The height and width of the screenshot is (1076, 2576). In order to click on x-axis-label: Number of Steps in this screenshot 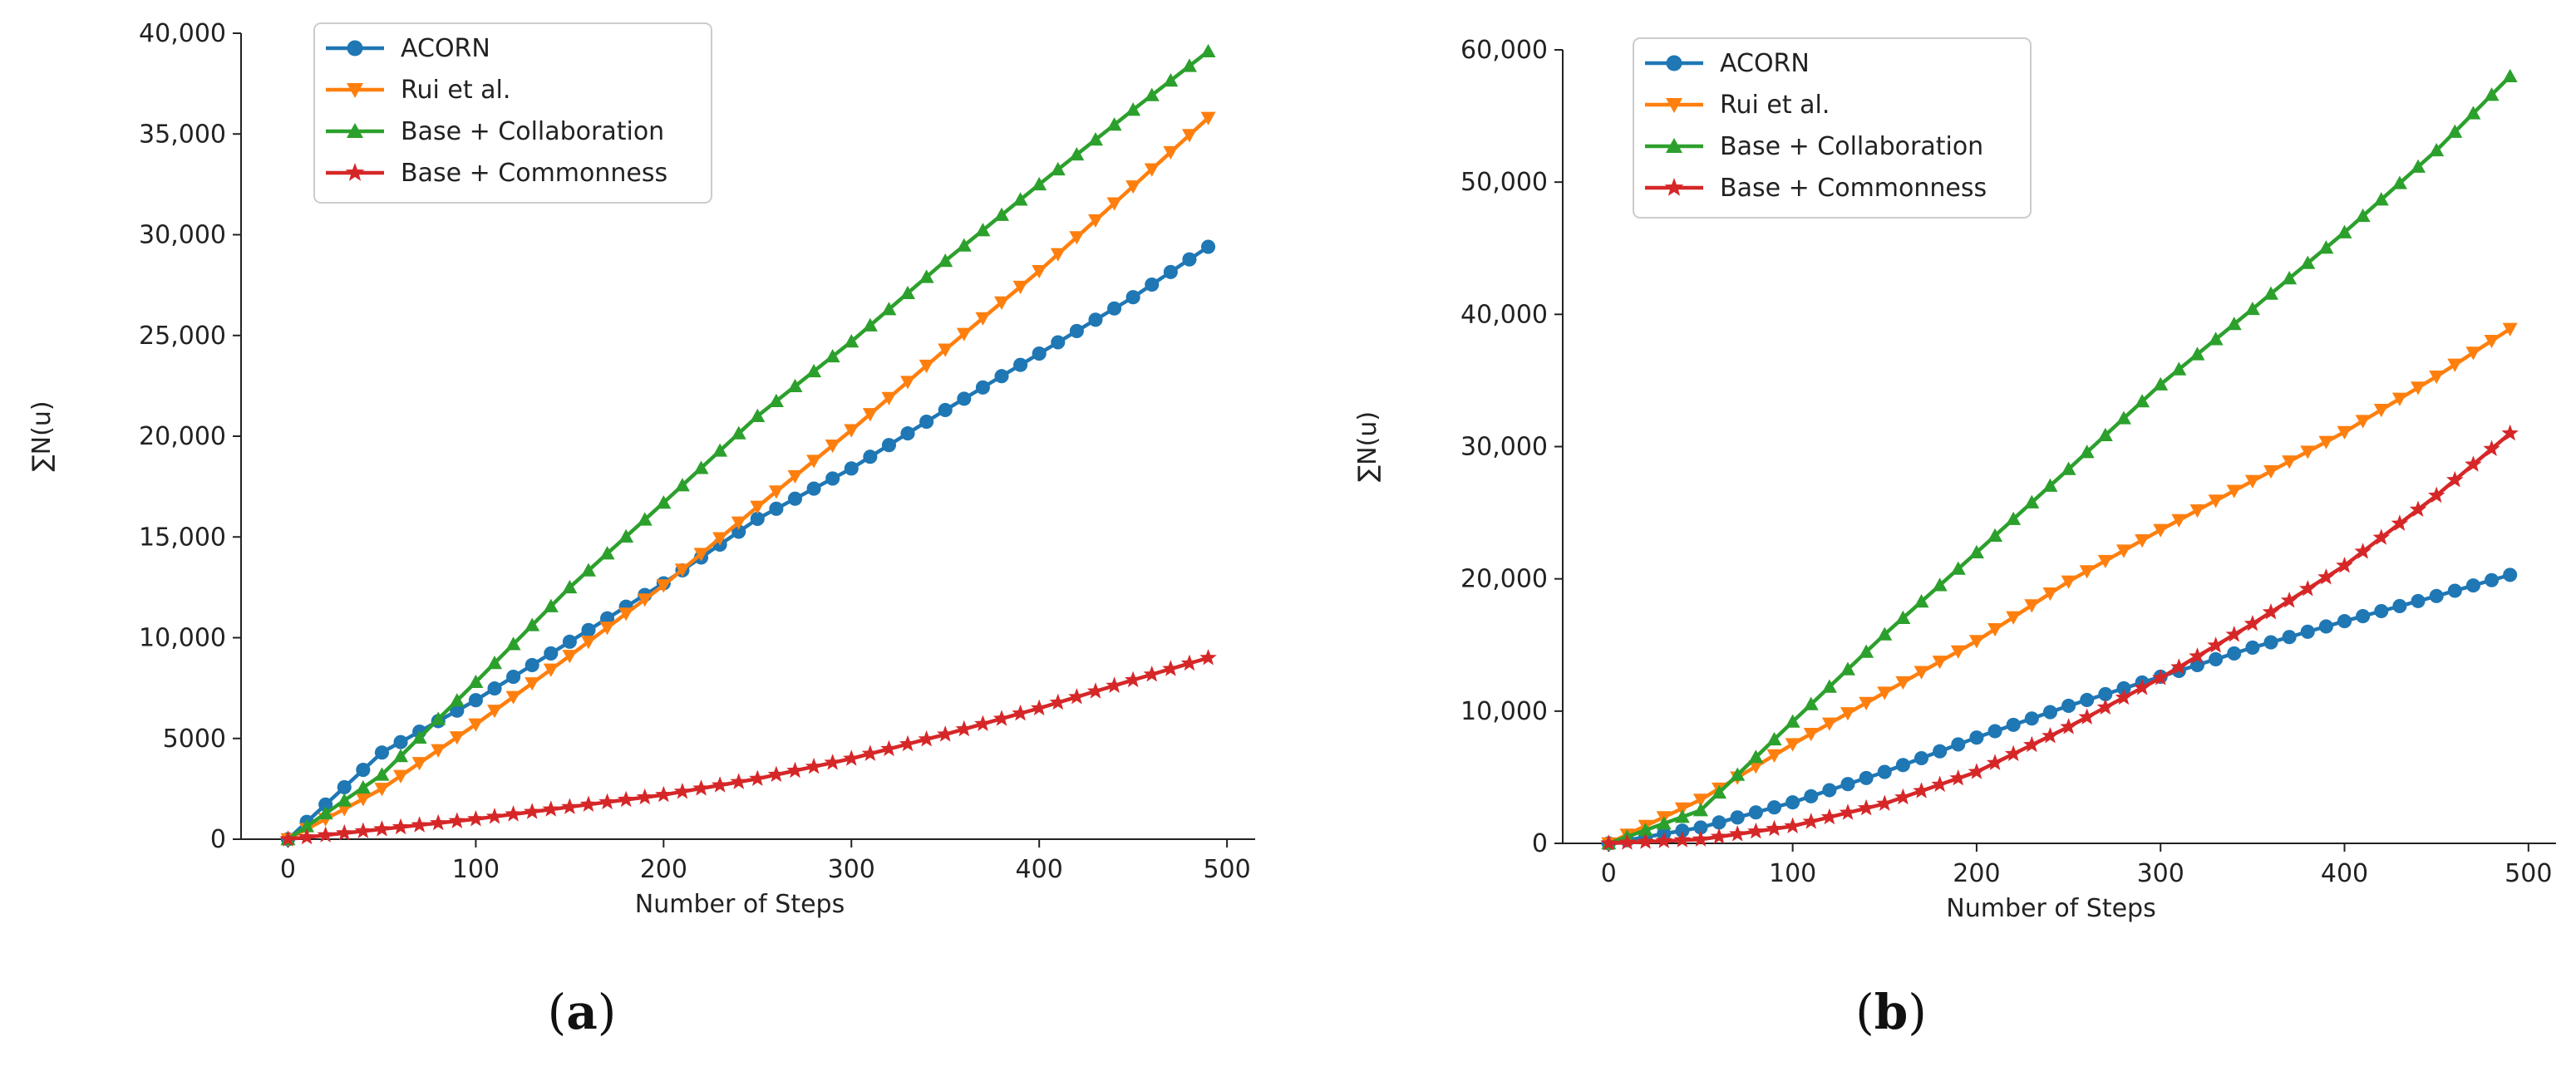, I will do `click(2050, 908)`.